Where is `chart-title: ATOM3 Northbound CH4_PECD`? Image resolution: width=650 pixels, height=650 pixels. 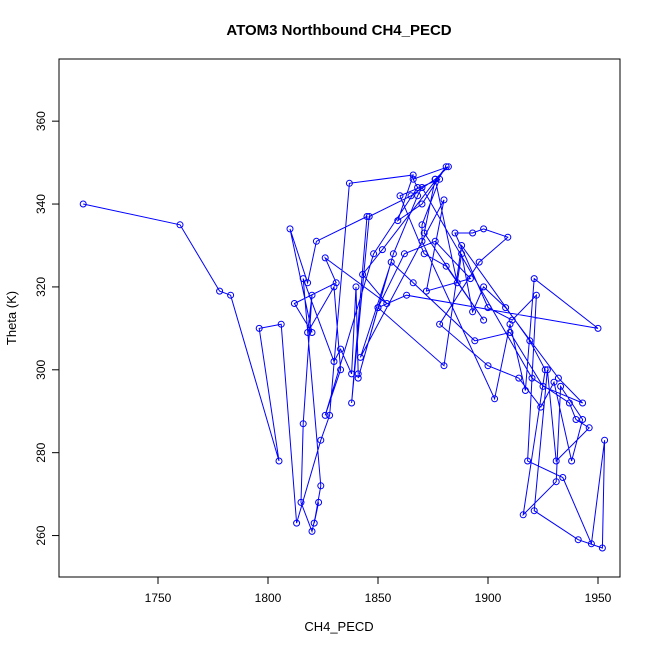
chart-title: ATOM3 Northbound CH4_PECD is located at coordinates (338, 30).